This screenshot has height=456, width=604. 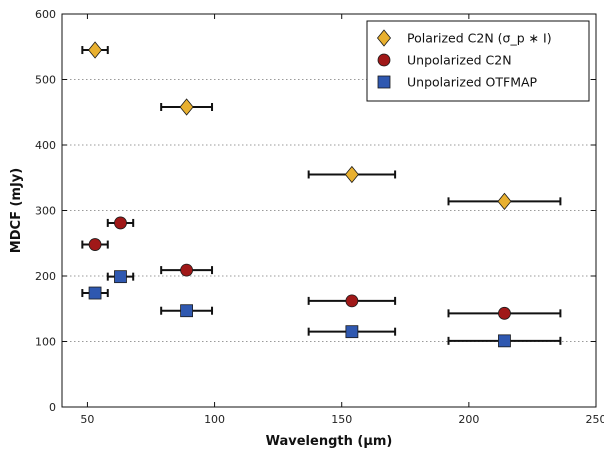 What do you see at coordinates (45, 342) in the screenshot?
I see `y-tick-label: 100` at bounding box center [45, 342].